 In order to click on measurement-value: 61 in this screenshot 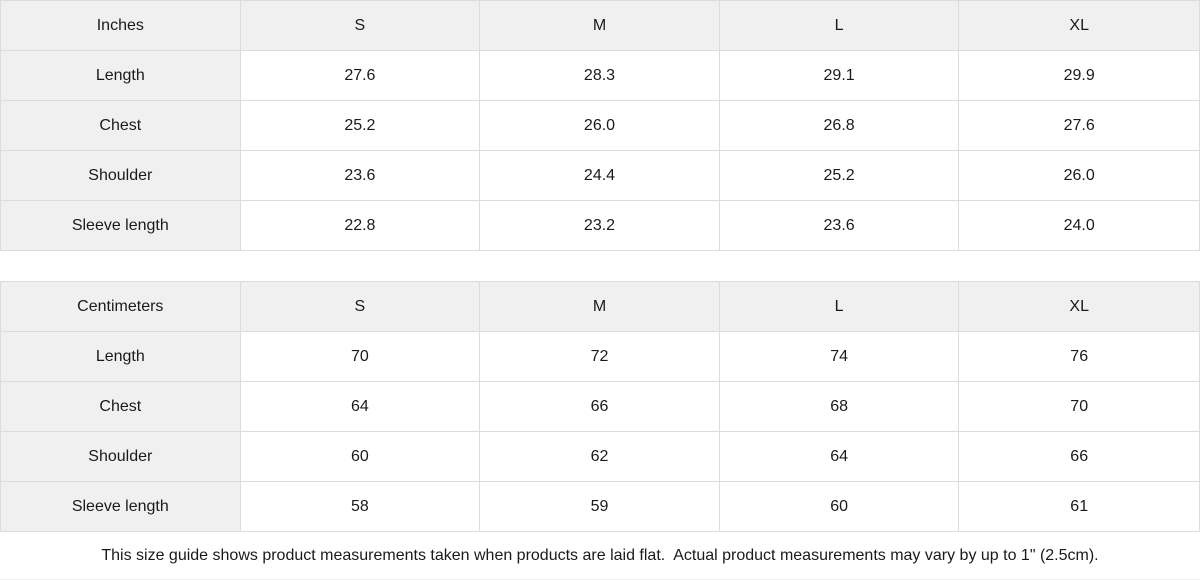, I will do `click(1079, 507)`.